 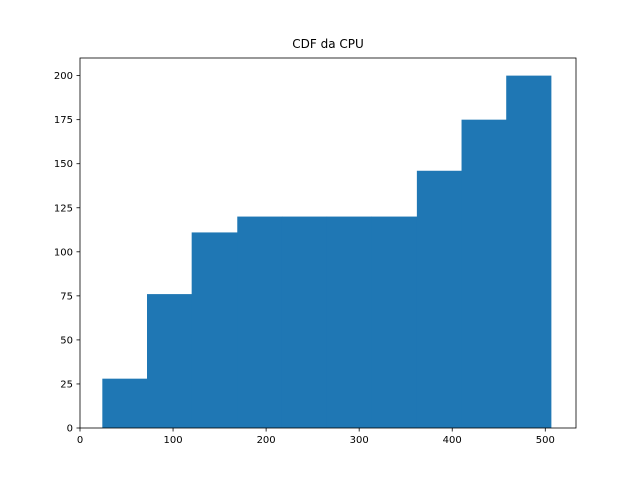 What do you see at coordinates (66, 384) in the screenshot?
I see `y-tick-label: 25` at bounding box center [66, 384].